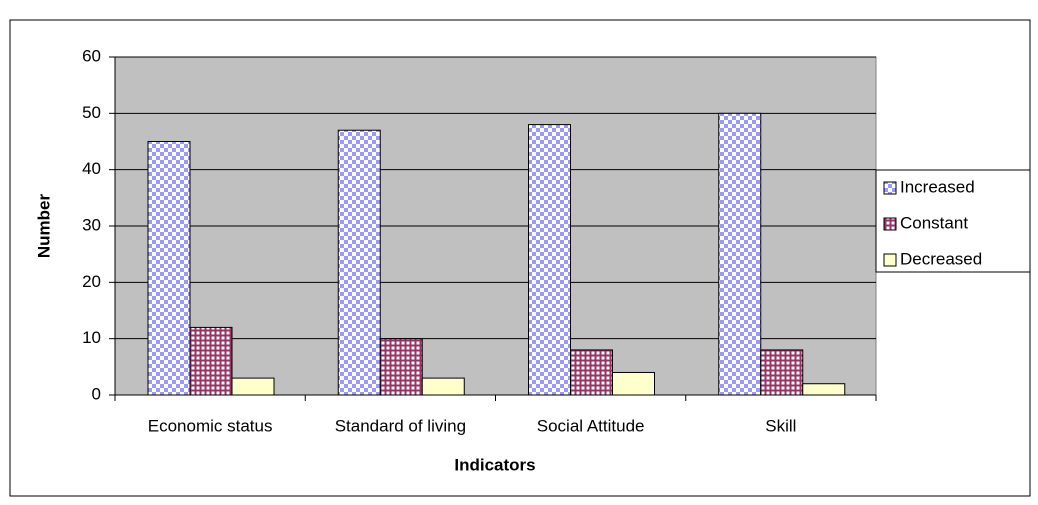 Image resolution: width=1038 pixels, height=505 pixels. I want to click on y-axis-title: Number, so click(43, 226).